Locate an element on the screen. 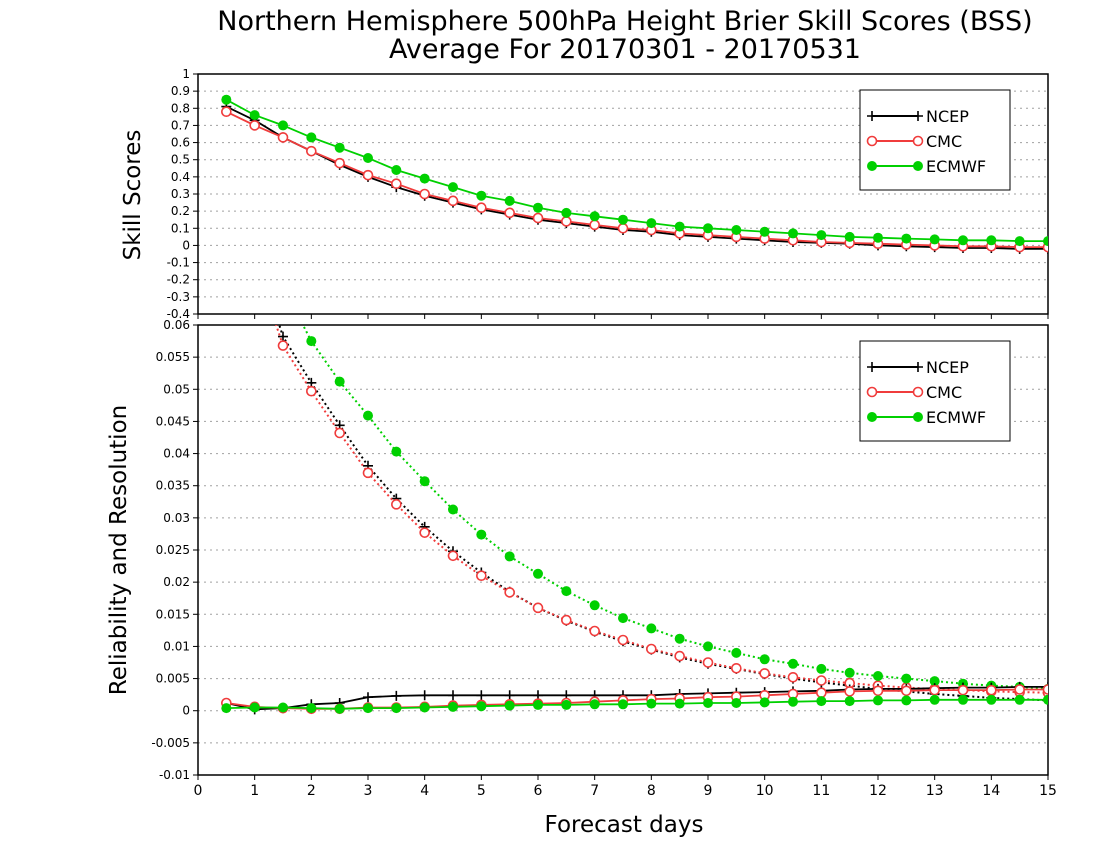 This screenshot has width=1100, height=850. x-tick-label: 2 is located at coordinates (311, 791).